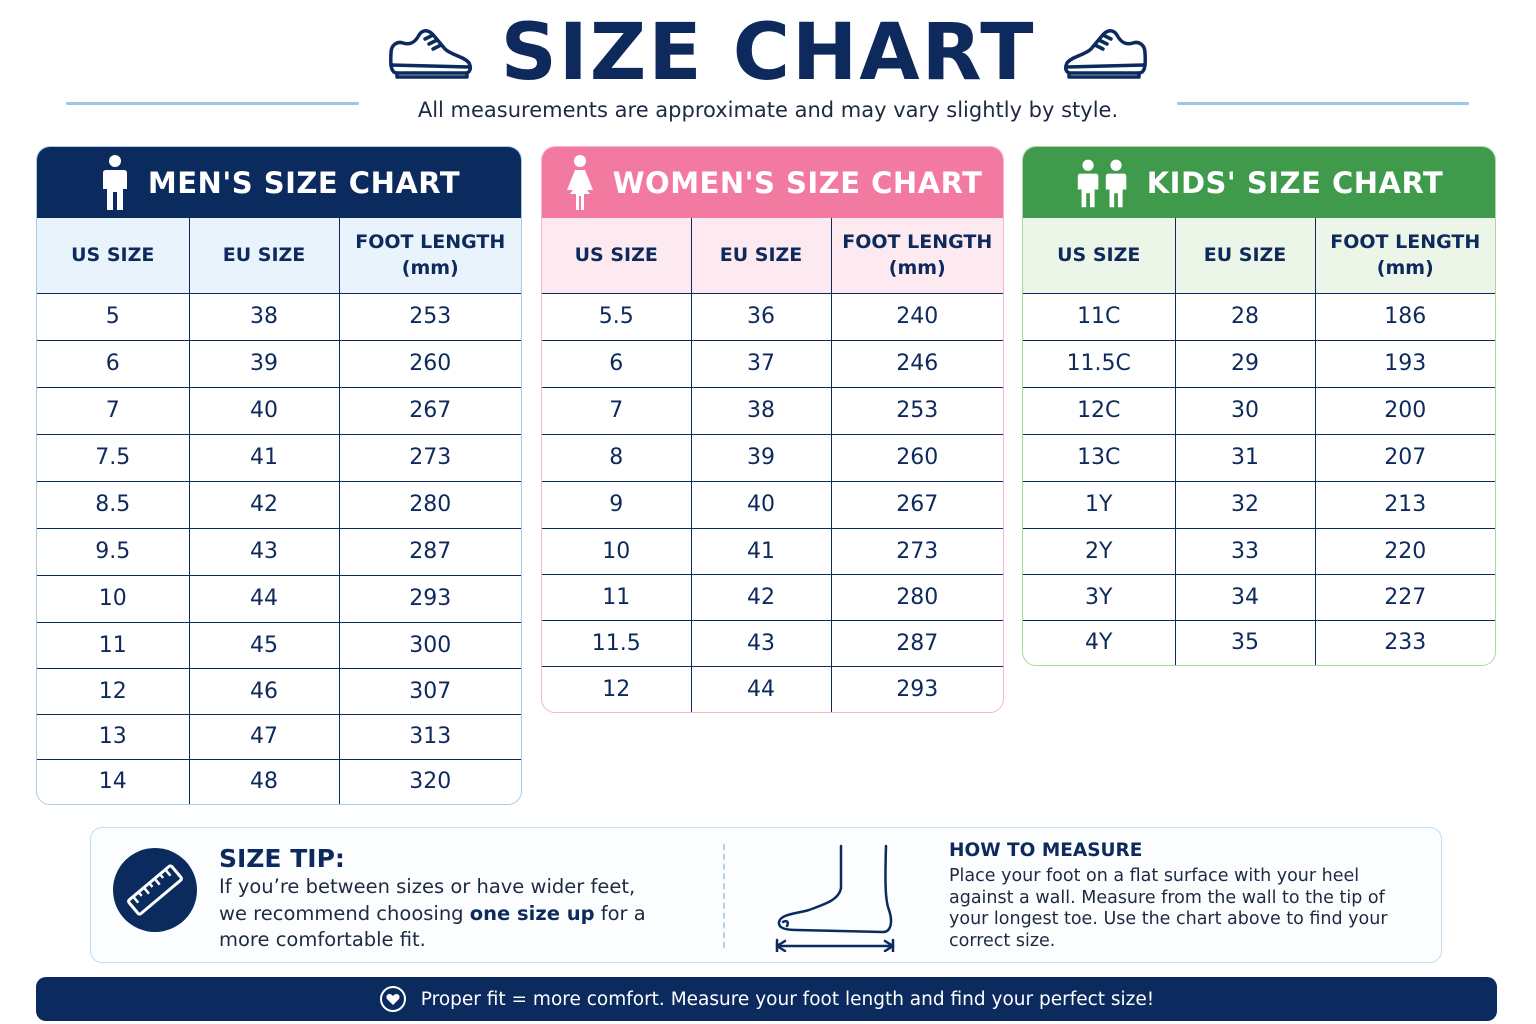 The height and width of the screenshot is (1024, 1536). What do you see at coordinates (616, 457) in the screenshot?
I see `us-size-cell: 8` at bounding box center [616, 457].